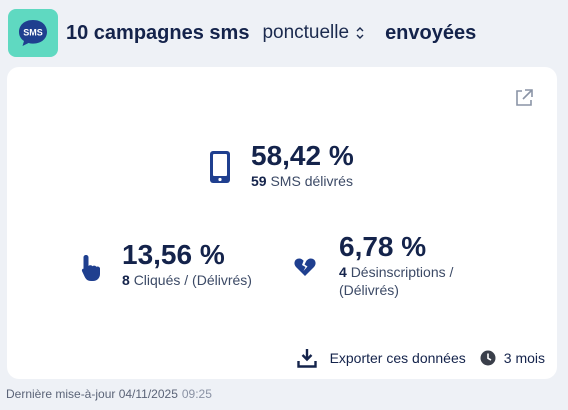  Describe the element at coordinates (126, 280) in the screenshot. I see `clicks-count: 8` at that location.